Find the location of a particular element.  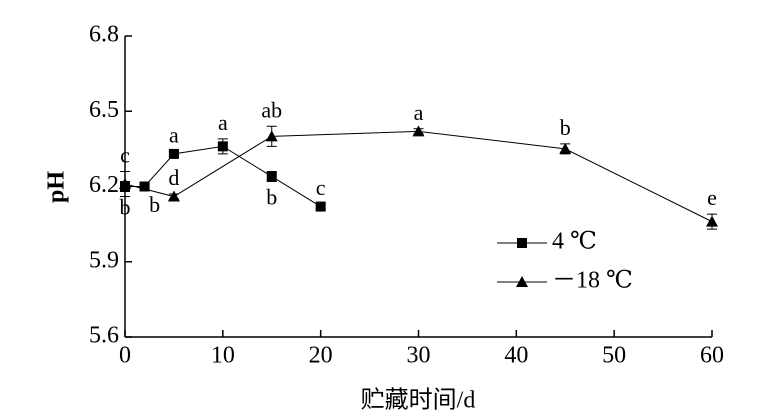

significance-letter: d is located at coordinates (173, 177).